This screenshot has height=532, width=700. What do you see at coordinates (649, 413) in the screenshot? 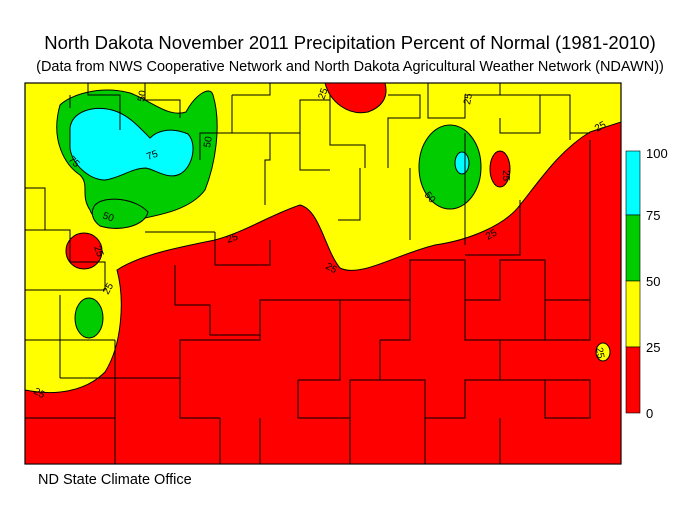
I see `legend-tick-0: 0` at bounding box center [649, 413].